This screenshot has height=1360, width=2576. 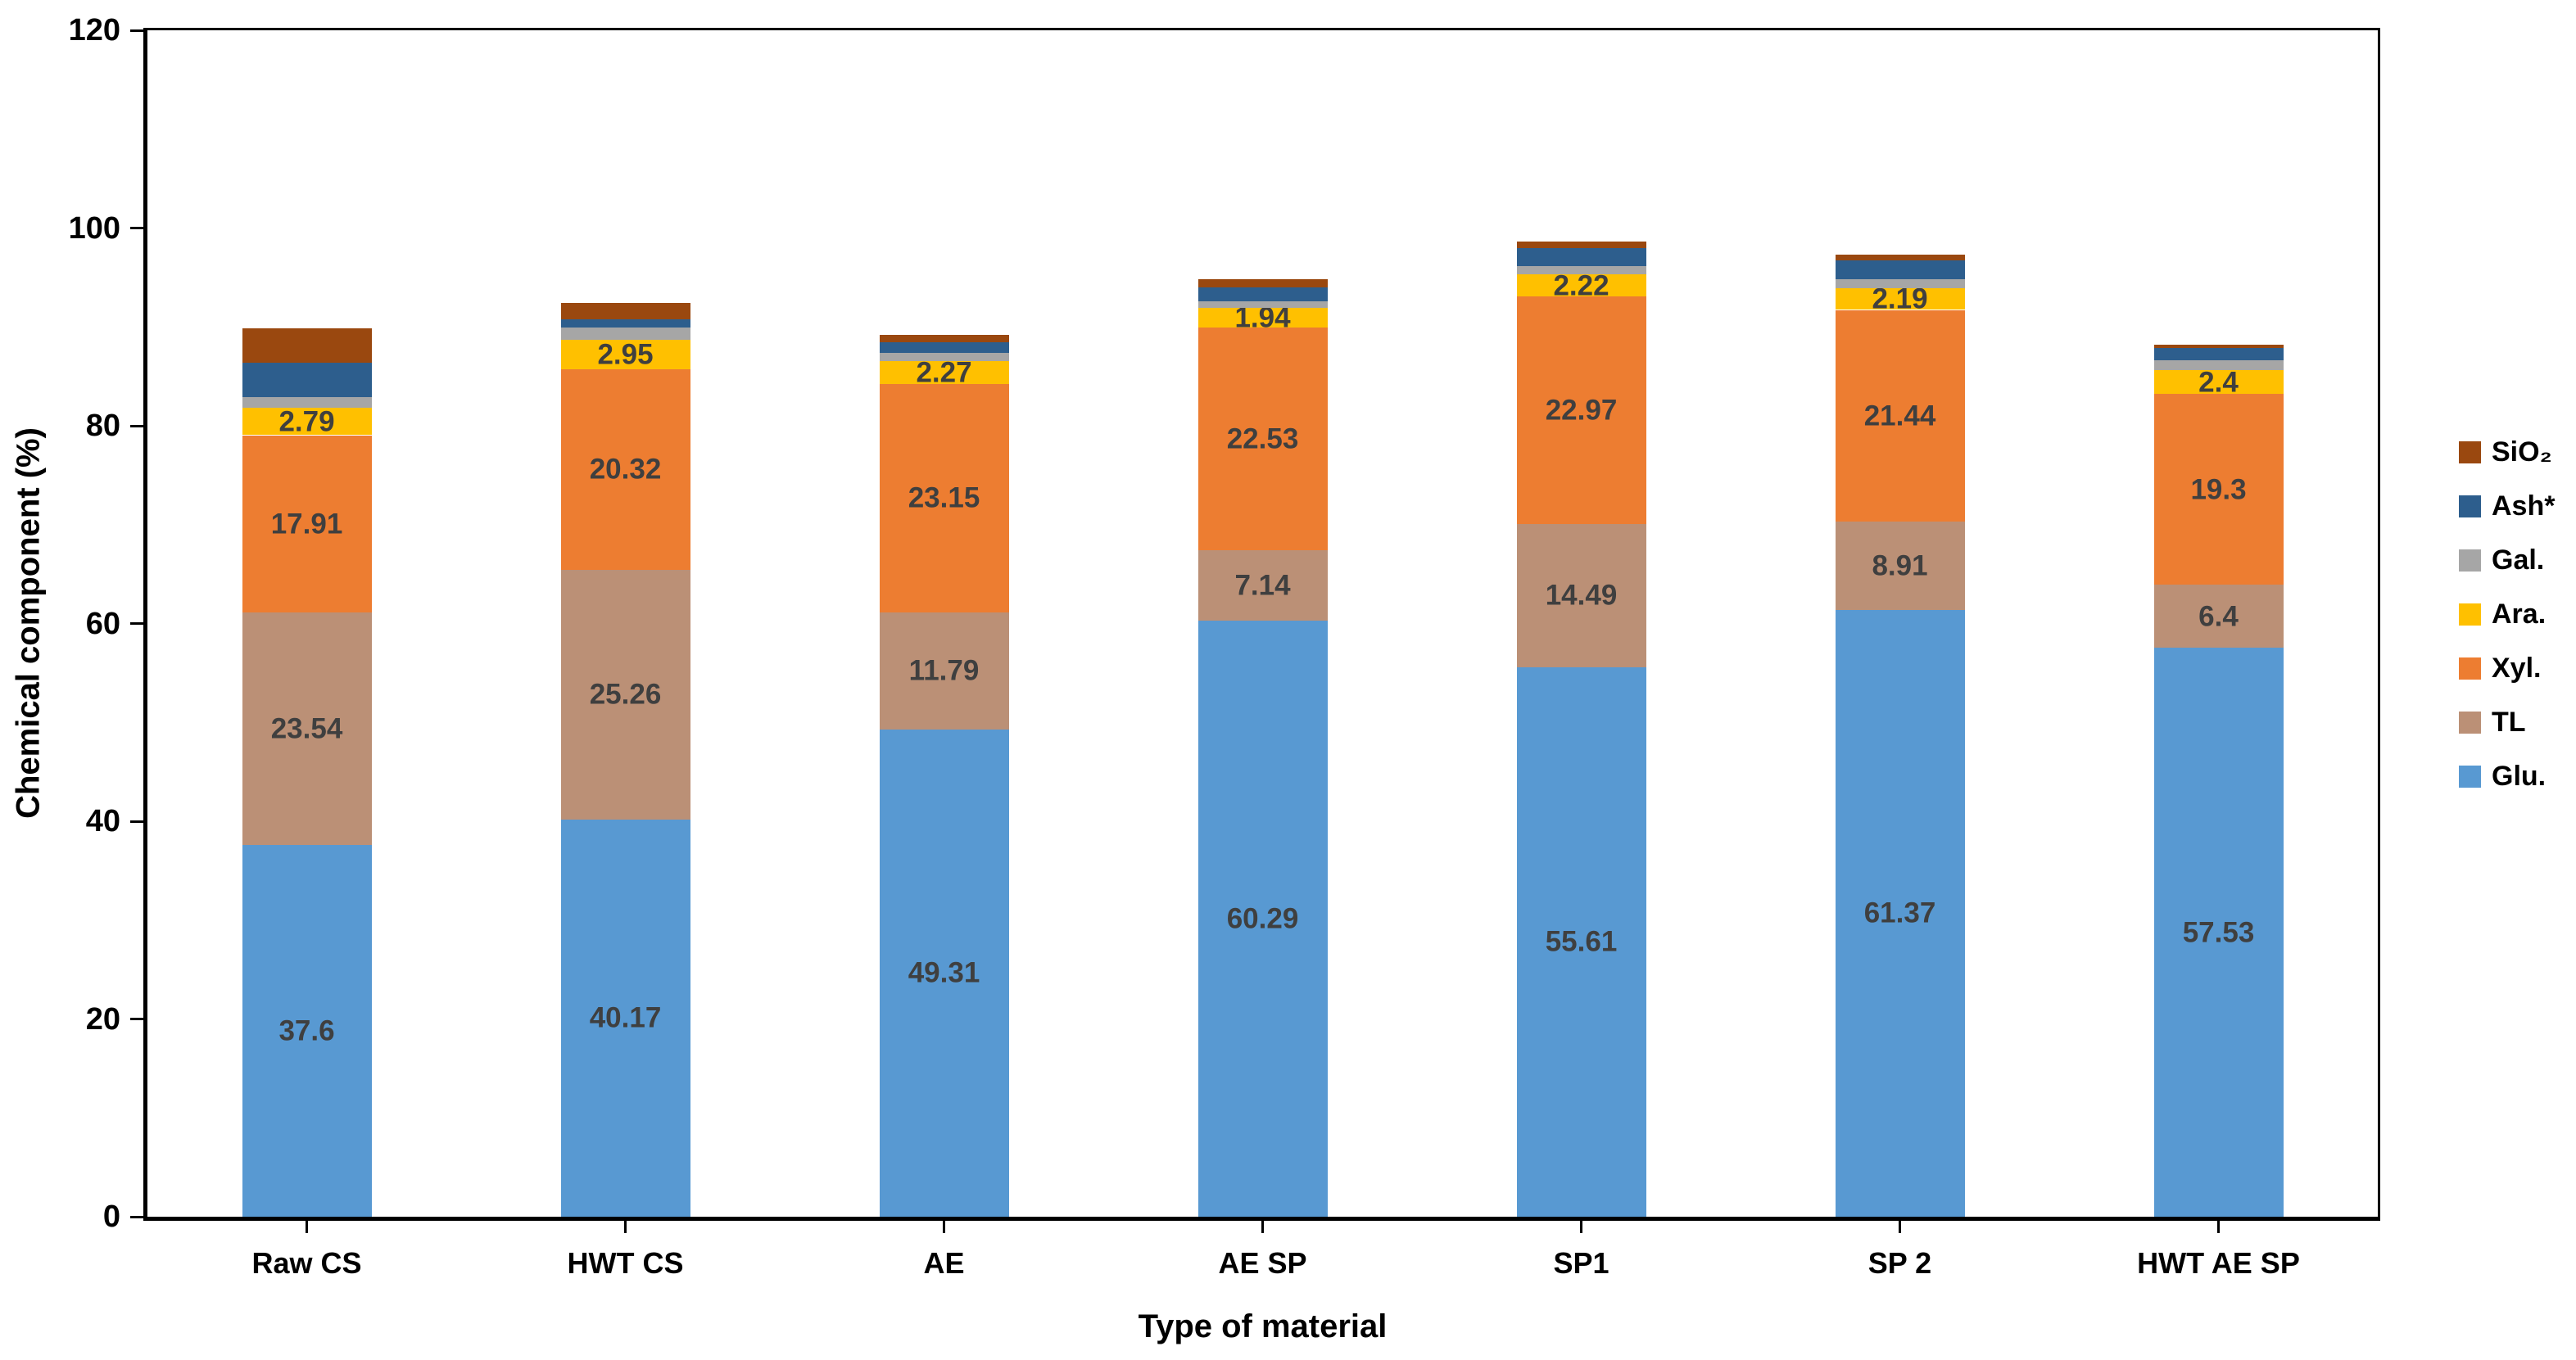 What do you see at coordinates (1262, 1263) in the screenshot?
I see `category-label: AE SP` at bounding box center [1262, 1263].